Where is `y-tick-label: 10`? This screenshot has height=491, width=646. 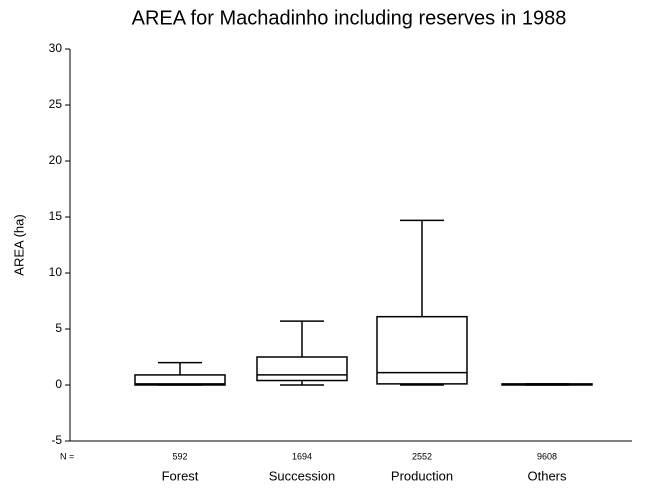 y-tick-label: 10 is located at coordinates (56, 272).